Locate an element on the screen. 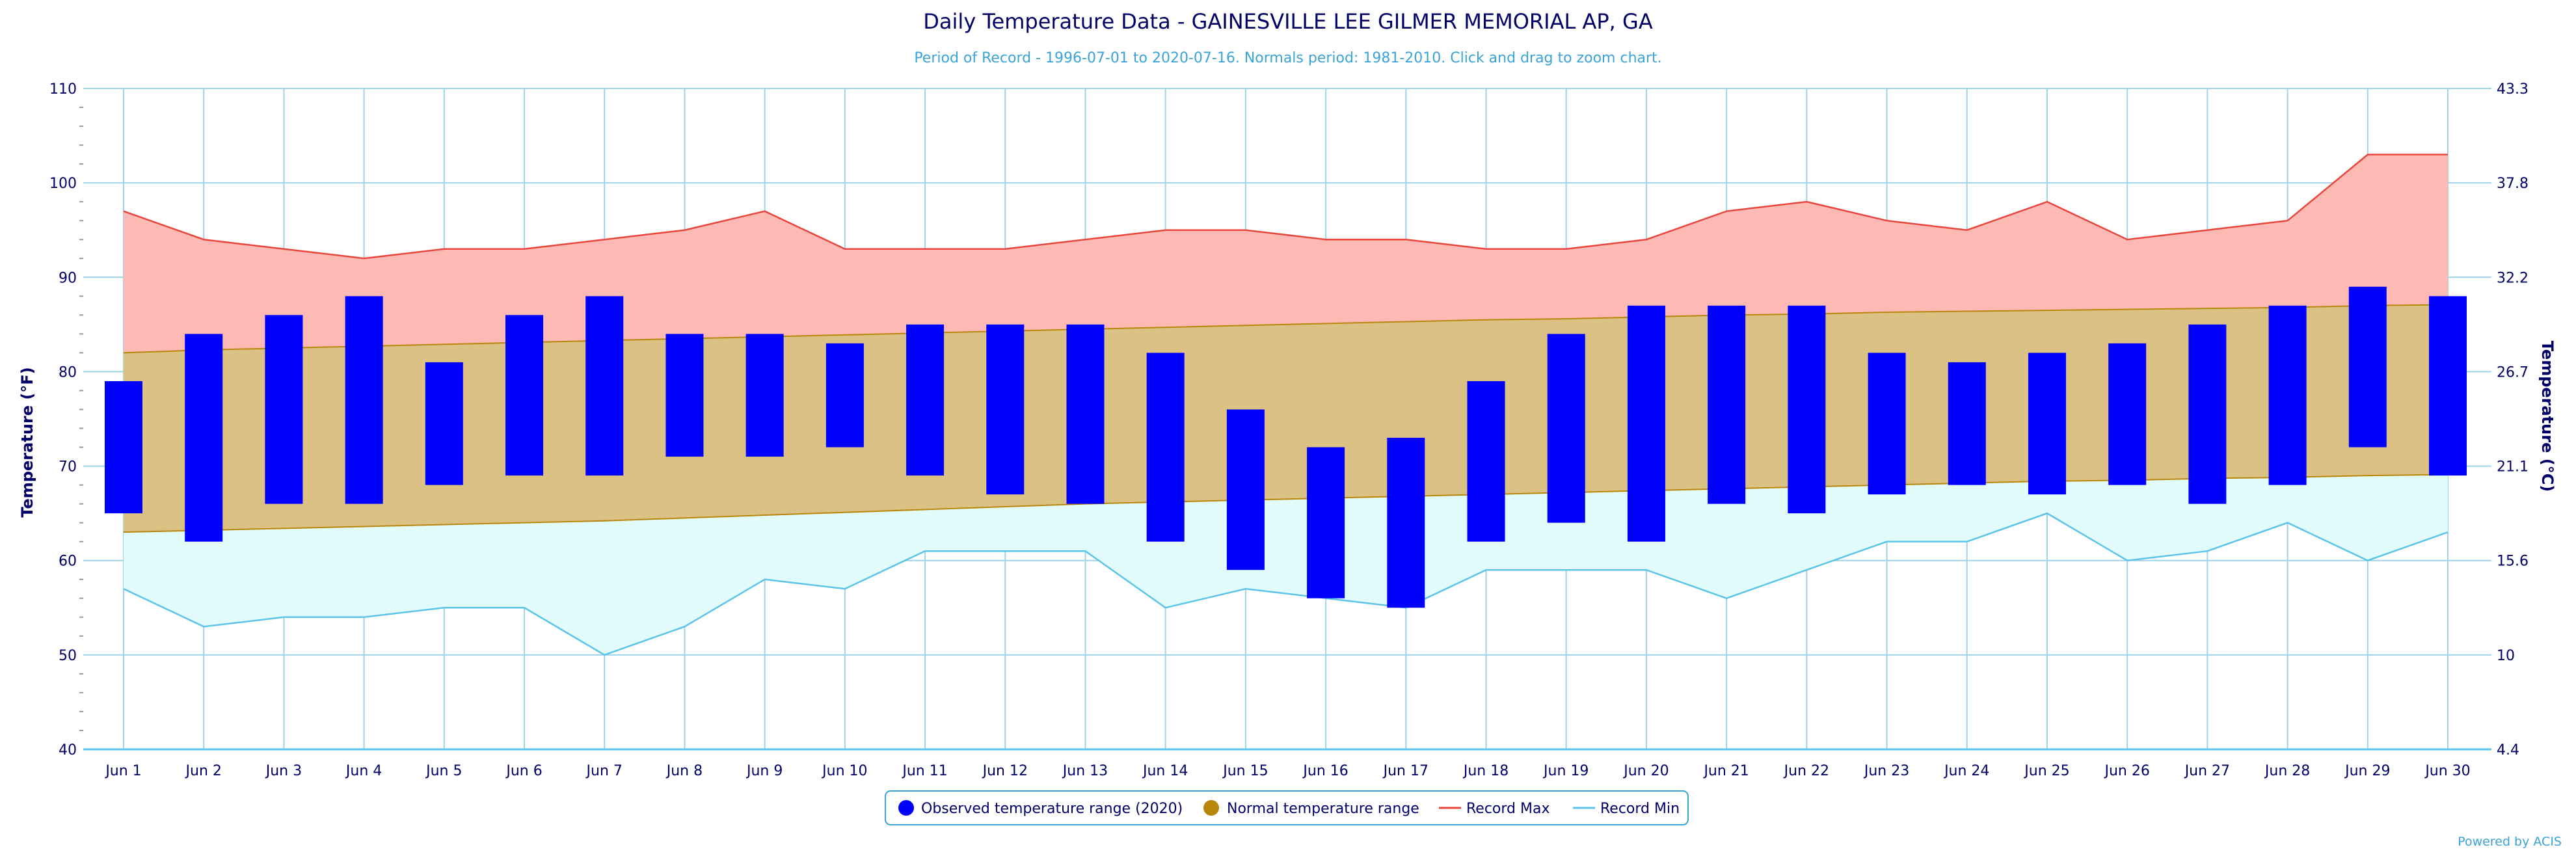 This screenshot has height=856, width=2576. legend-item-record-min: Record Min is located at coordinates (1626, 809).